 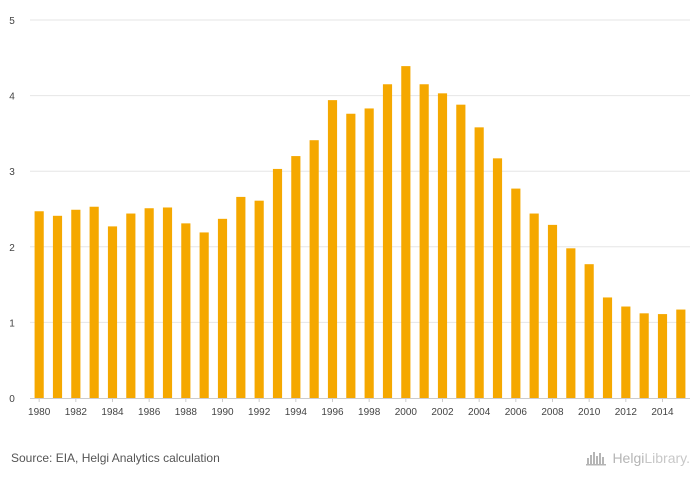 I want to click on y-tick-label: 3, so click(x=12, y=172).